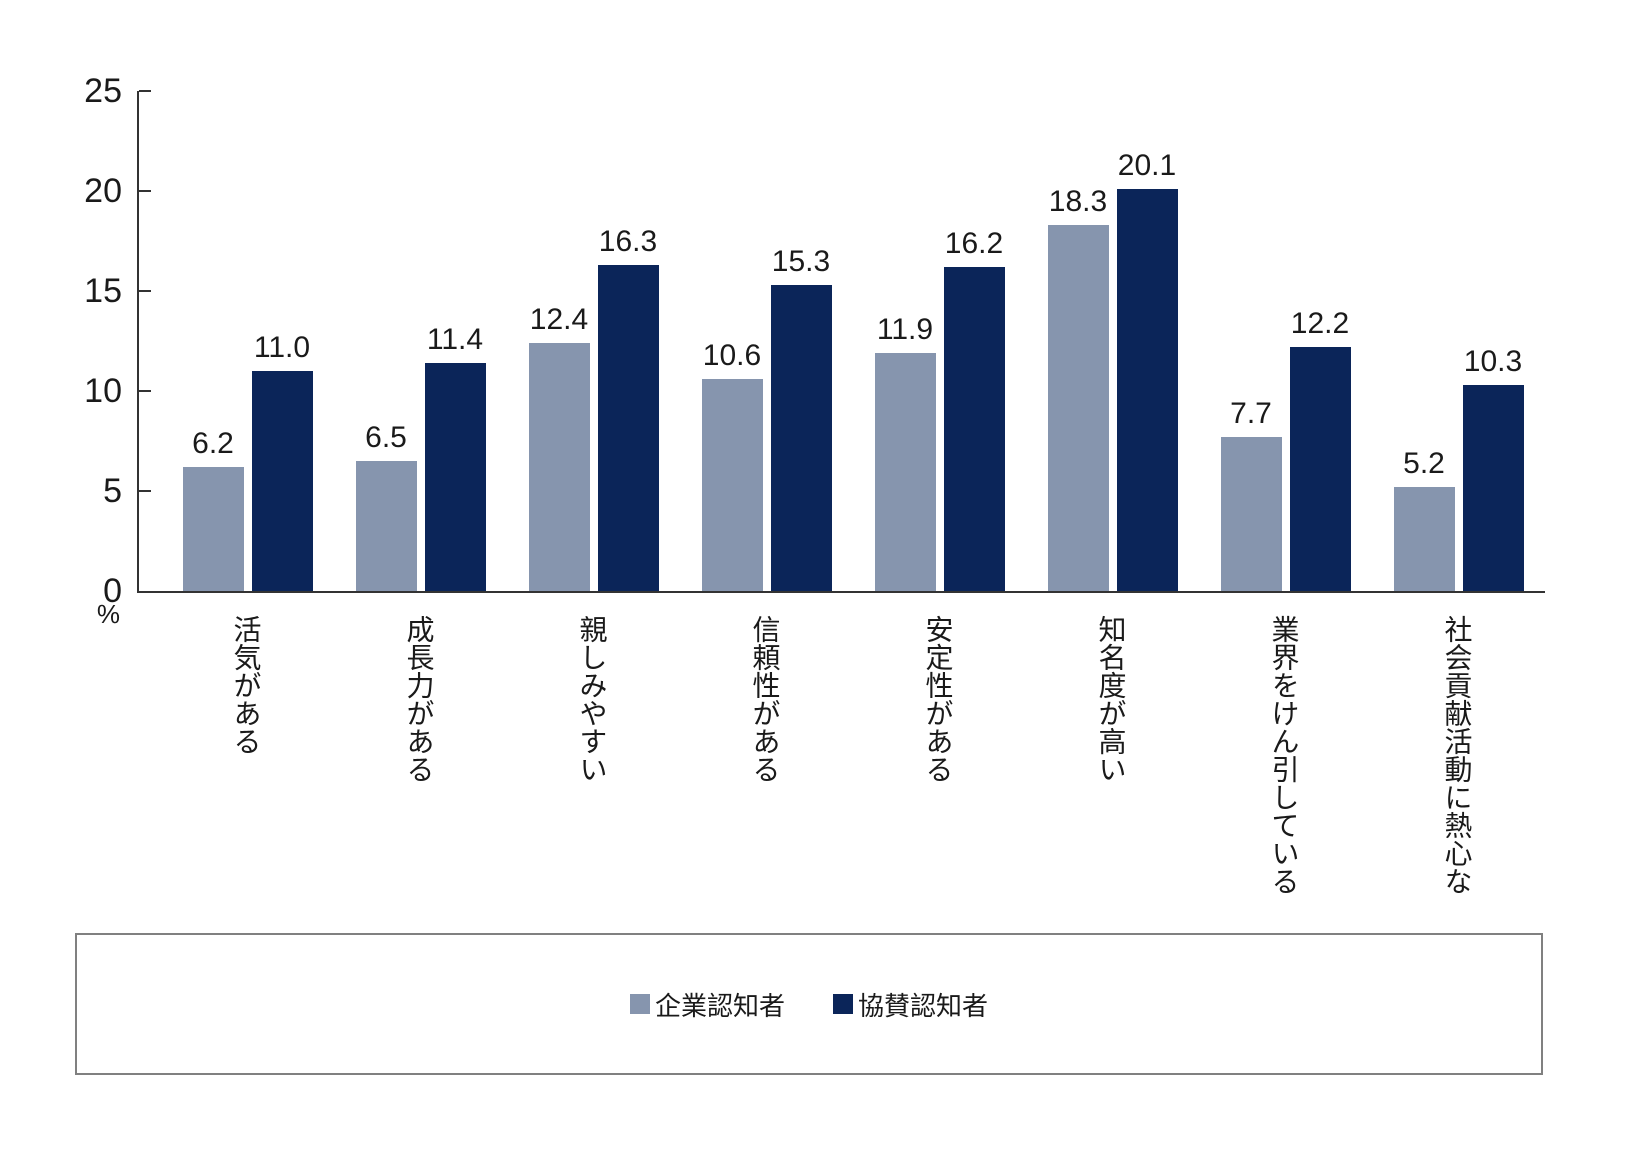 The width and height of the screenshot is (1628, 1150). What do you see at coordinates (247, 341) in the screenshot?
I see `bar-group: 6.2 11.0` at bounding box center [247, 341].